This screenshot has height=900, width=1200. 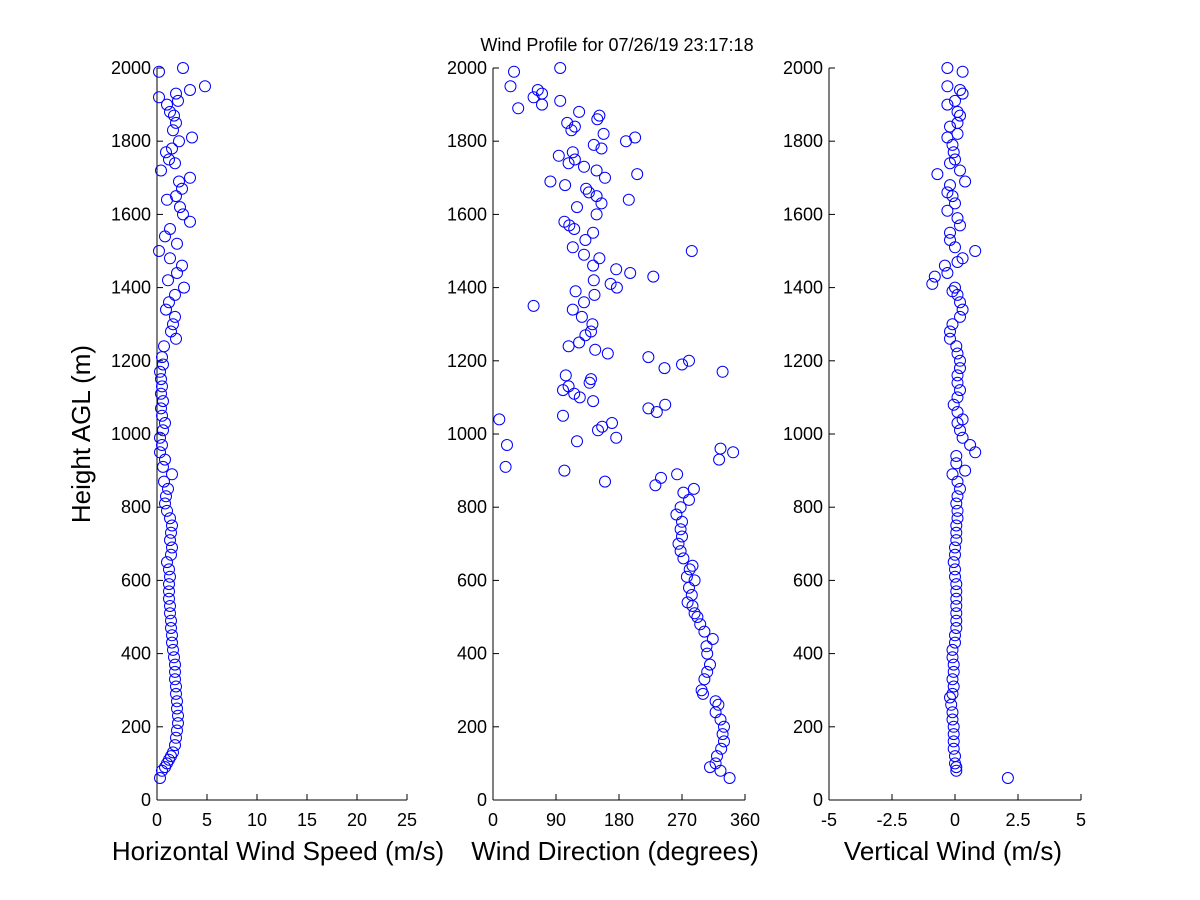 What do you see at coordinates (1081, 820) in the screenshot?
I see `x-tick-label: 5` at bounding box center [1081, 820].